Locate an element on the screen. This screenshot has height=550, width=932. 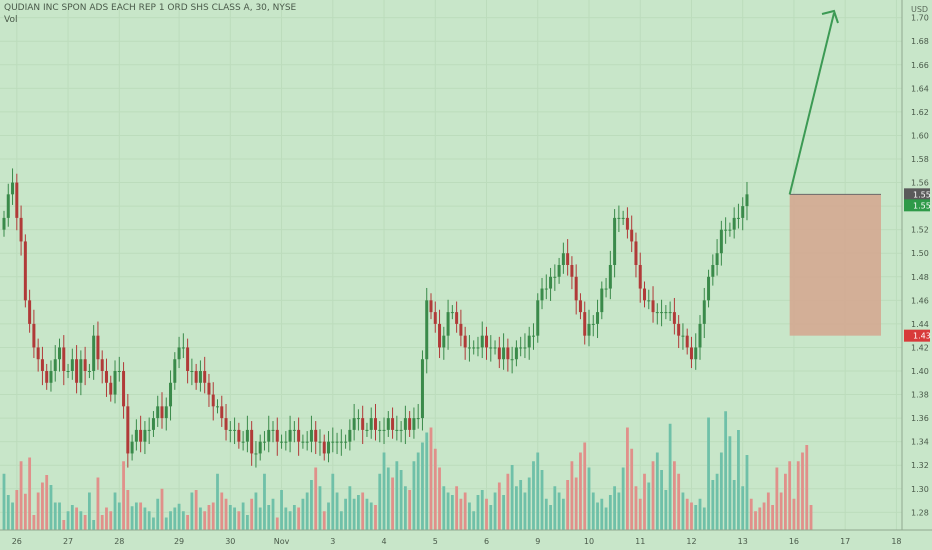
time-tick-label: 30 is located at coordinates (230, 541).